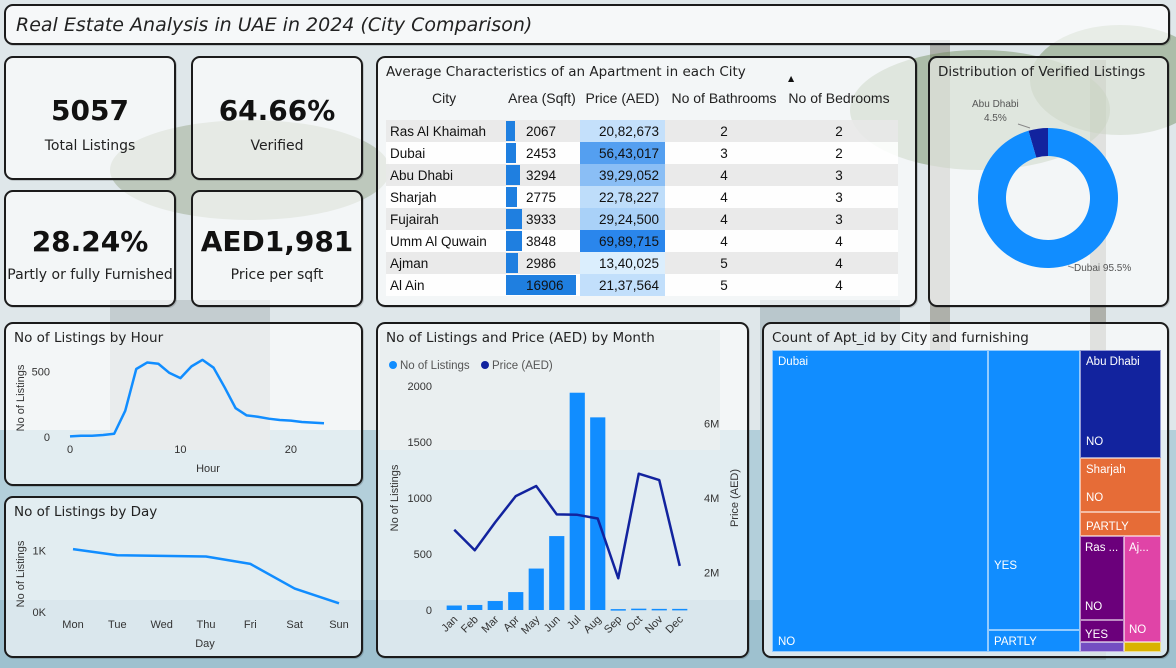 The height and width of the screenshot is (668, 1176). What do you see at coordinates (1120, 404) in the screenshot?
I see `treemap-cell-abu-dhabi-no` at bounding box center [1120, 404].